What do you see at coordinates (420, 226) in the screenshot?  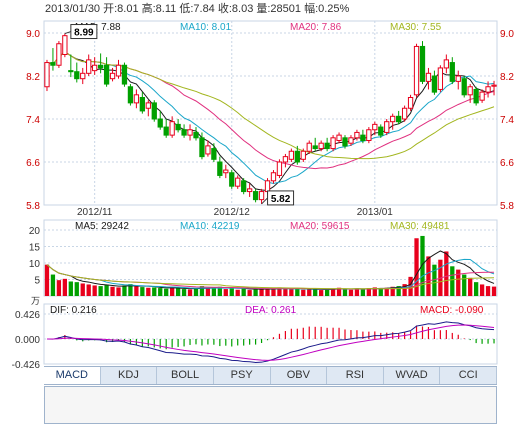 I see `volume-ma-legend: MA30: 49481` at bounding box center [420, 226].